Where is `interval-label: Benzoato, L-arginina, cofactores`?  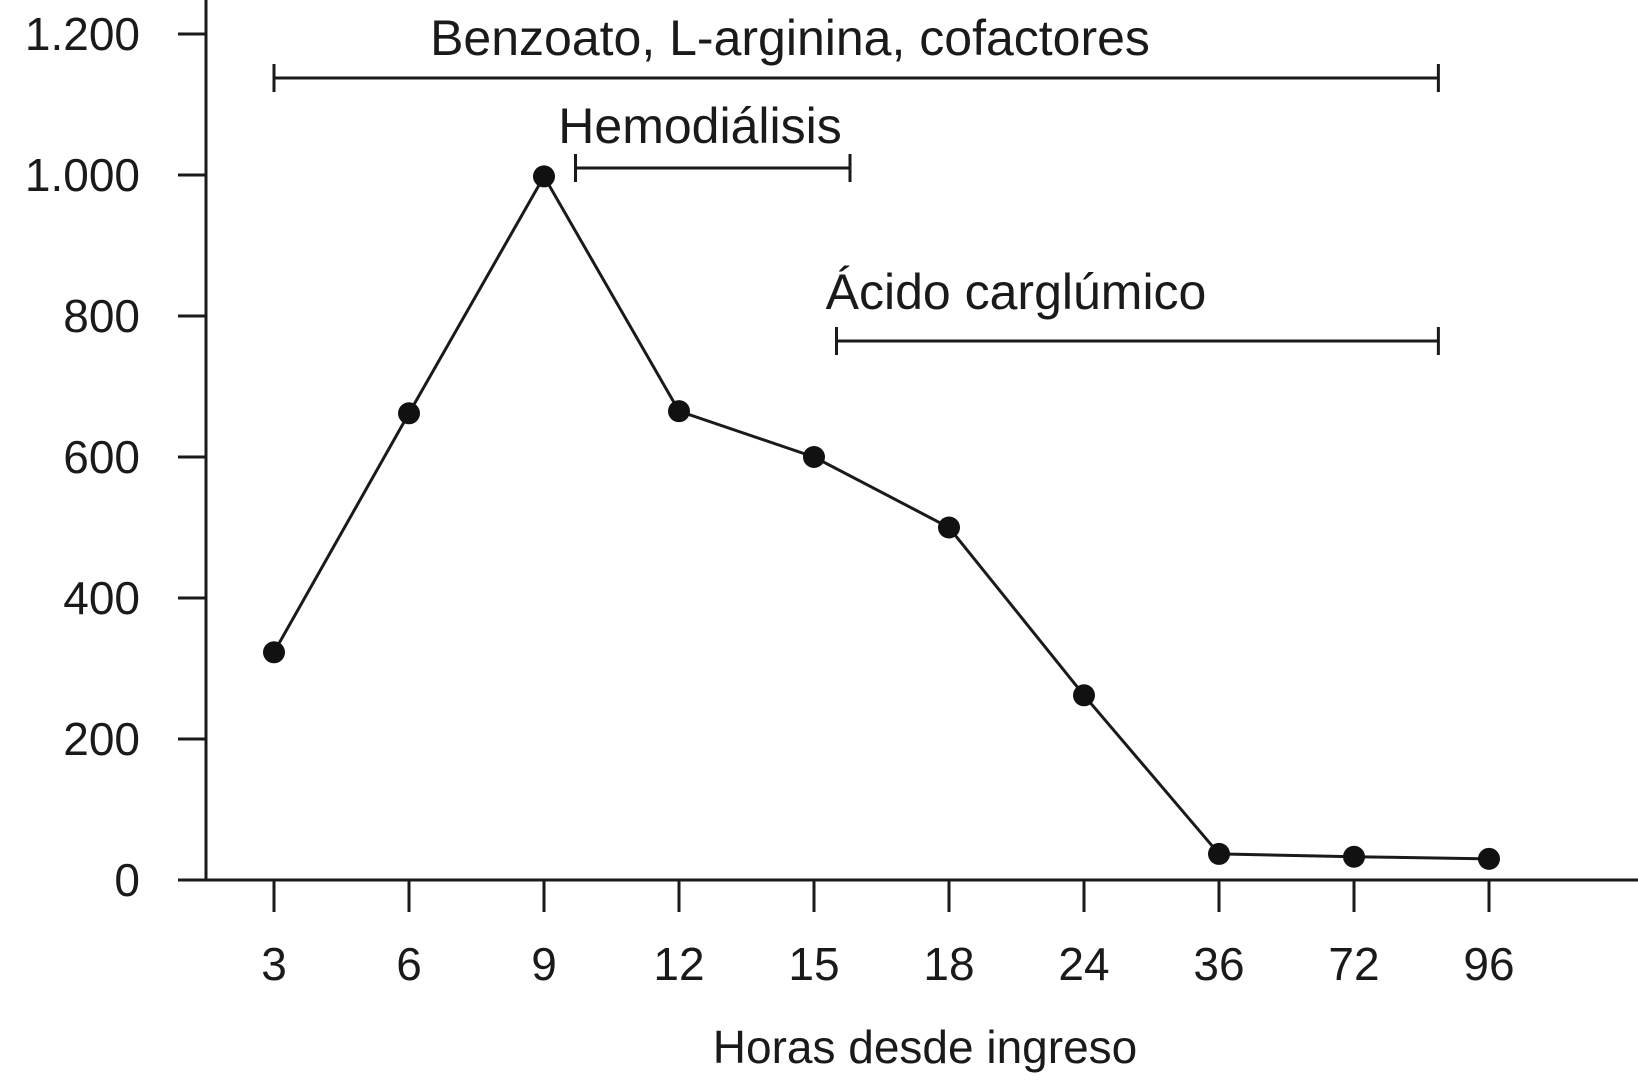 interval-label: Benzoato, L-arginina, cofactores is located at coordinates (790, 38).